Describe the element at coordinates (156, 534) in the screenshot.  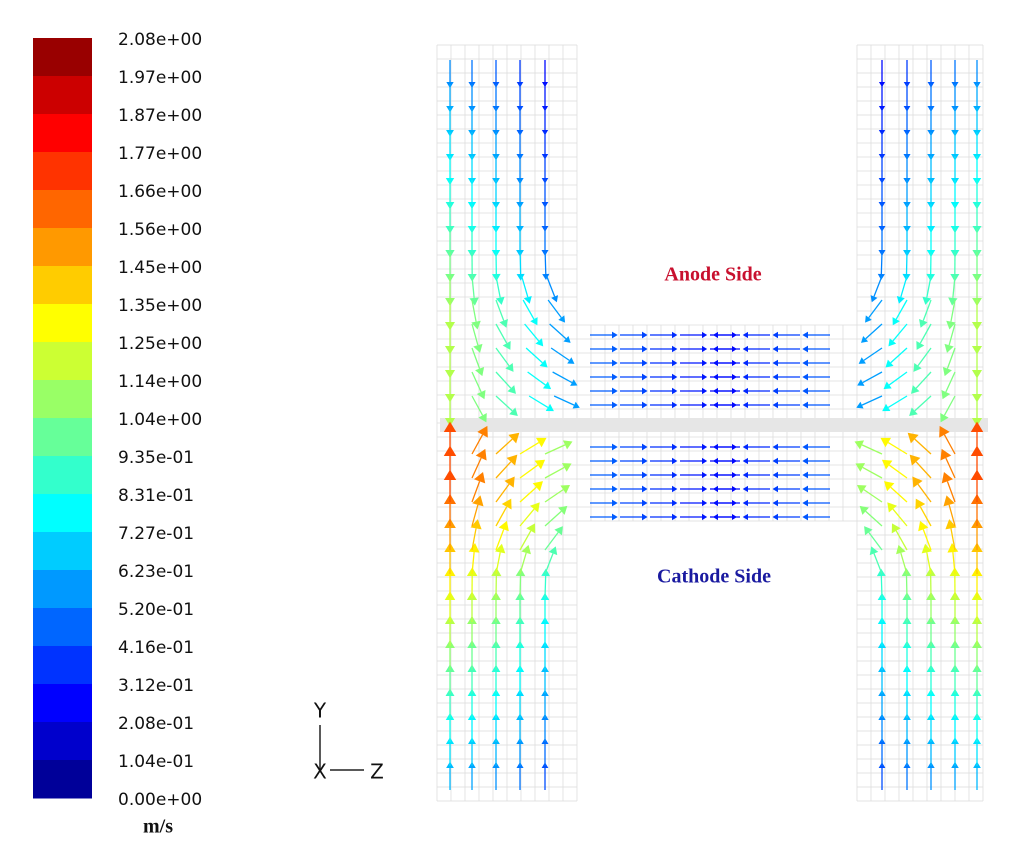
I see `colorbar-label: 7.27e-01` at that location.